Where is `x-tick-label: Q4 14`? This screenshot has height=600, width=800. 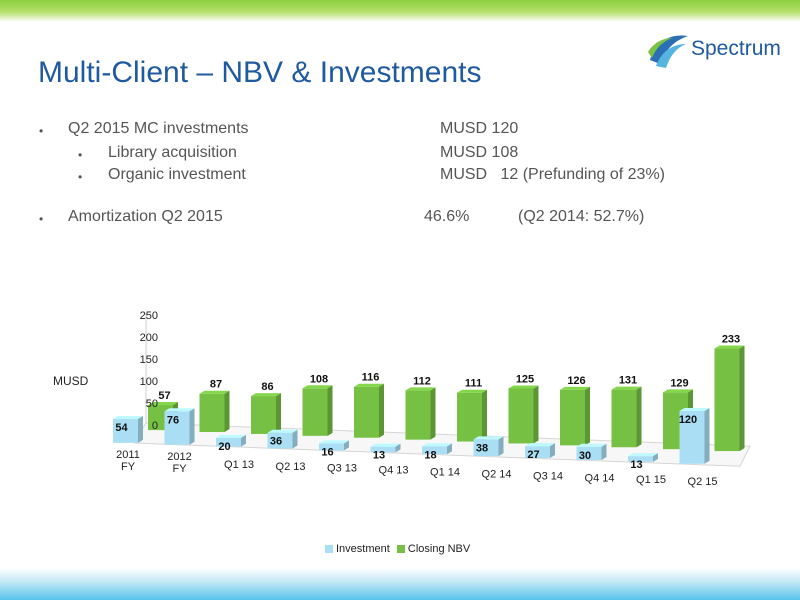 x-tick-label: Q4 14 is located at coordinates (600, 478).